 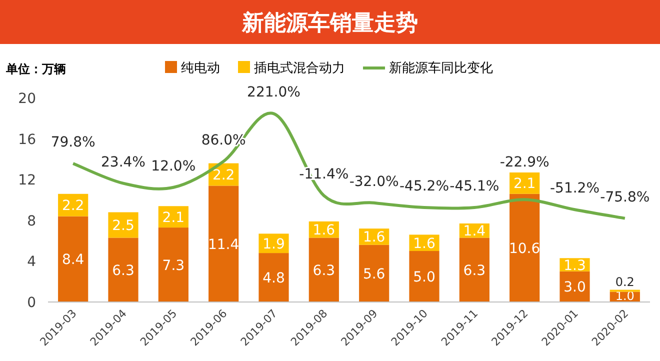 I want to click on data-label: 1.9, so click(x=273, y=244).